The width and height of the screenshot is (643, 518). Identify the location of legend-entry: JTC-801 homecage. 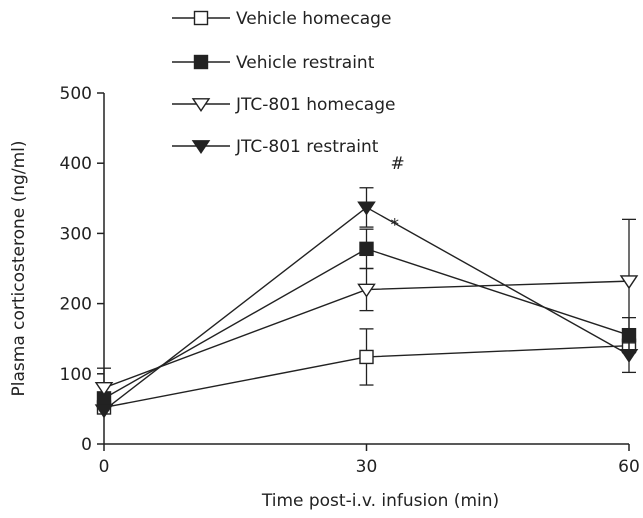
(283, 105).